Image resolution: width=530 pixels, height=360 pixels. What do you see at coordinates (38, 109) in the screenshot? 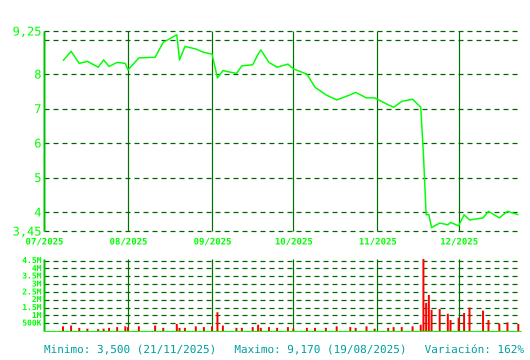
I see `y-tick-label: 7` at bounding box center [38, 109].